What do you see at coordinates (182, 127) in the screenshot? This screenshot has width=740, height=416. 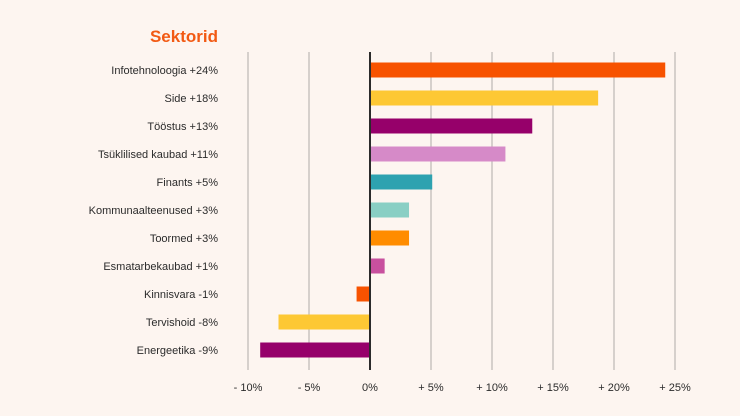 I see `category-label: Tööstus +13%` at bounding box center [182, 127].